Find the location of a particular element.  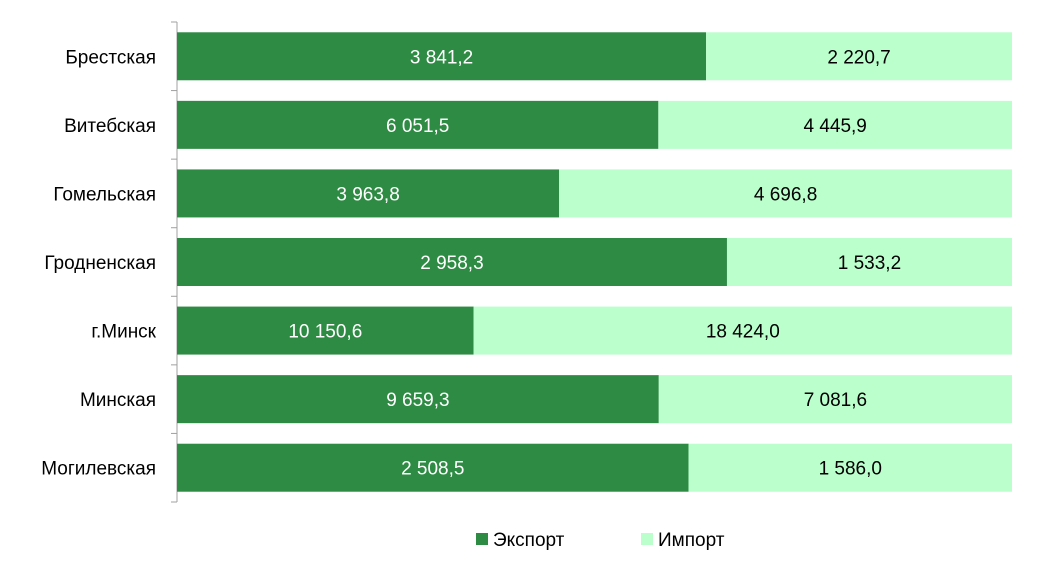

category-label: Гомельская is located at coordinates (104, 194).